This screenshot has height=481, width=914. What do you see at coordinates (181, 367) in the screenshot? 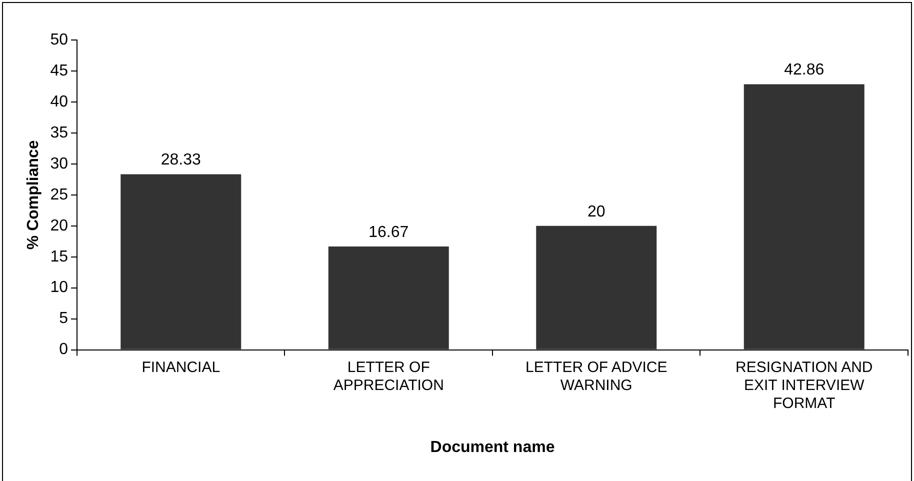
I see `x-tick-label: FINANCIAL` at bounding box center [181, 367].